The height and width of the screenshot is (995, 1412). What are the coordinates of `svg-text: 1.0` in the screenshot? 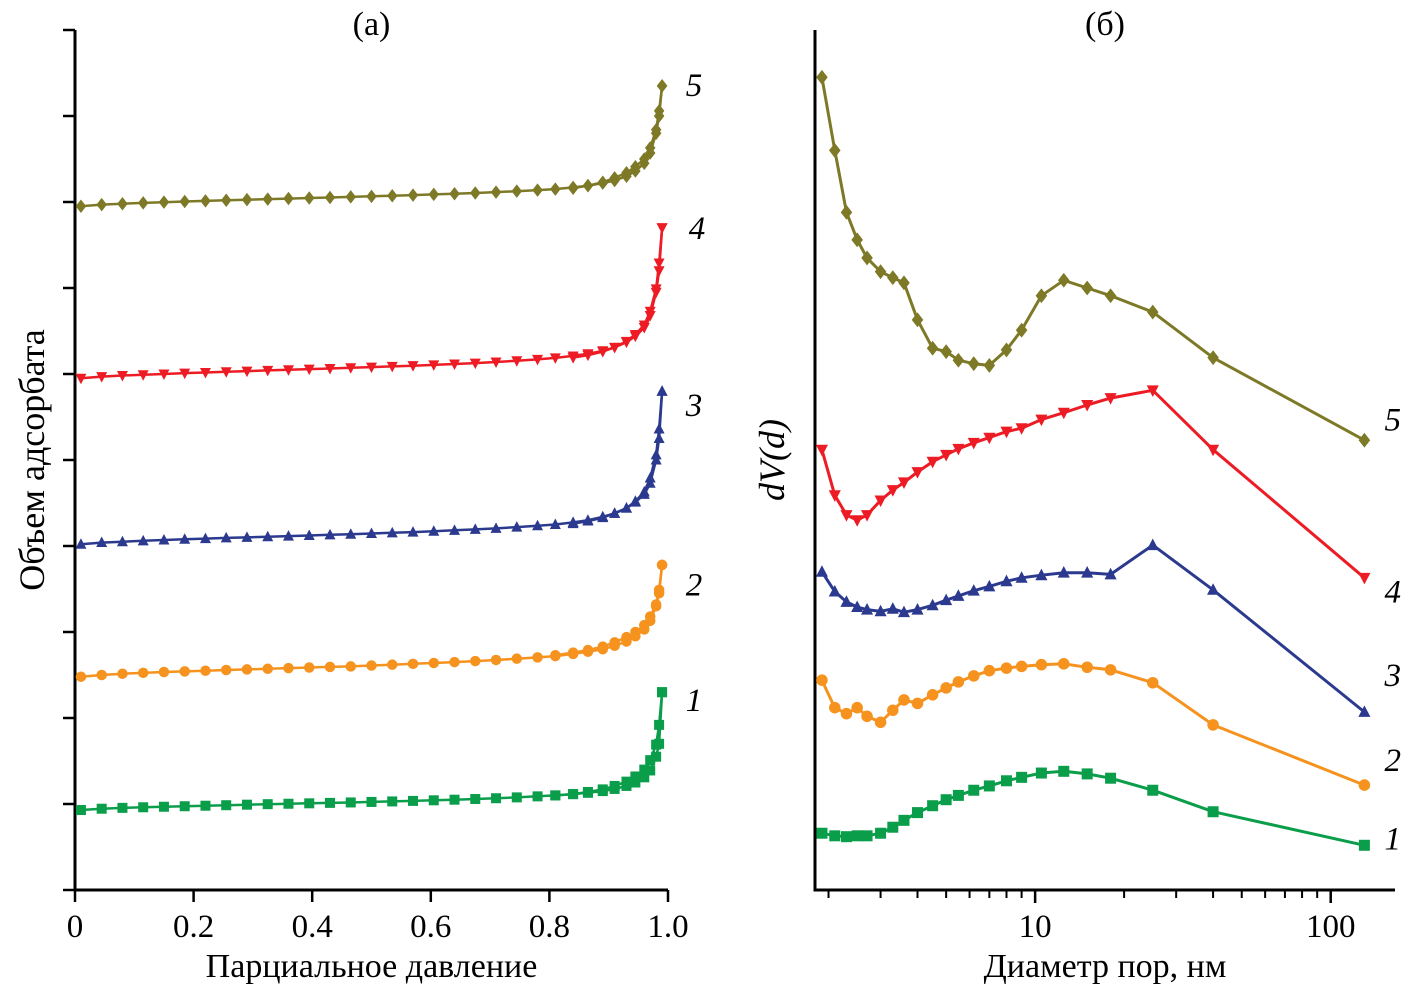 It's located at (667, 927).